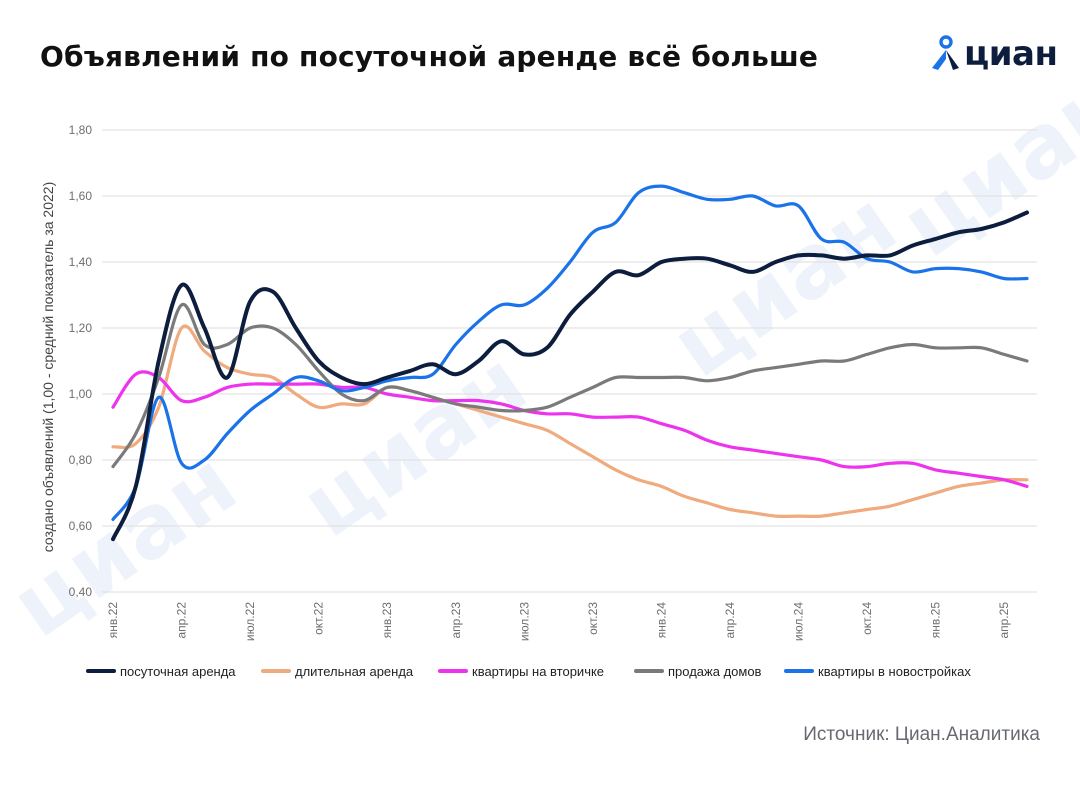 The image size is (1080, 786). I want to click on x-tick-label: апр.25, so click(1004, 620).